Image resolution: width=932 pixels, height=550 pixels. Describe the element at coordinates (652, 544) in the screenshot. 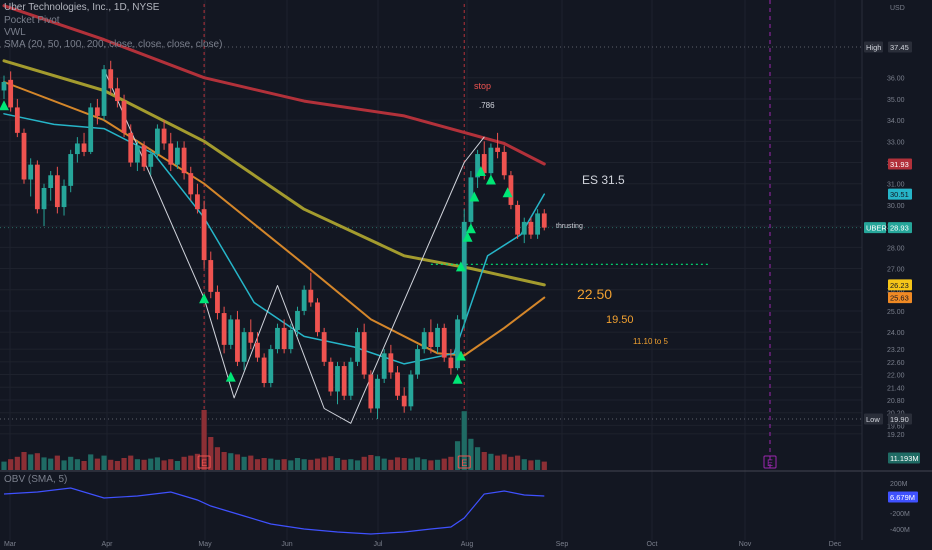

I see `month-tick: Oct` at that location.